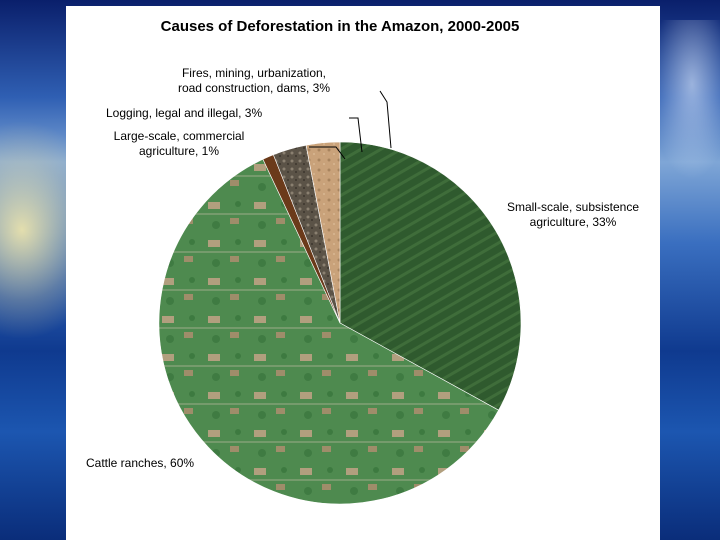  I want to click on label-logging: Logging, legal and illegal, 3%, so click(184, 113).